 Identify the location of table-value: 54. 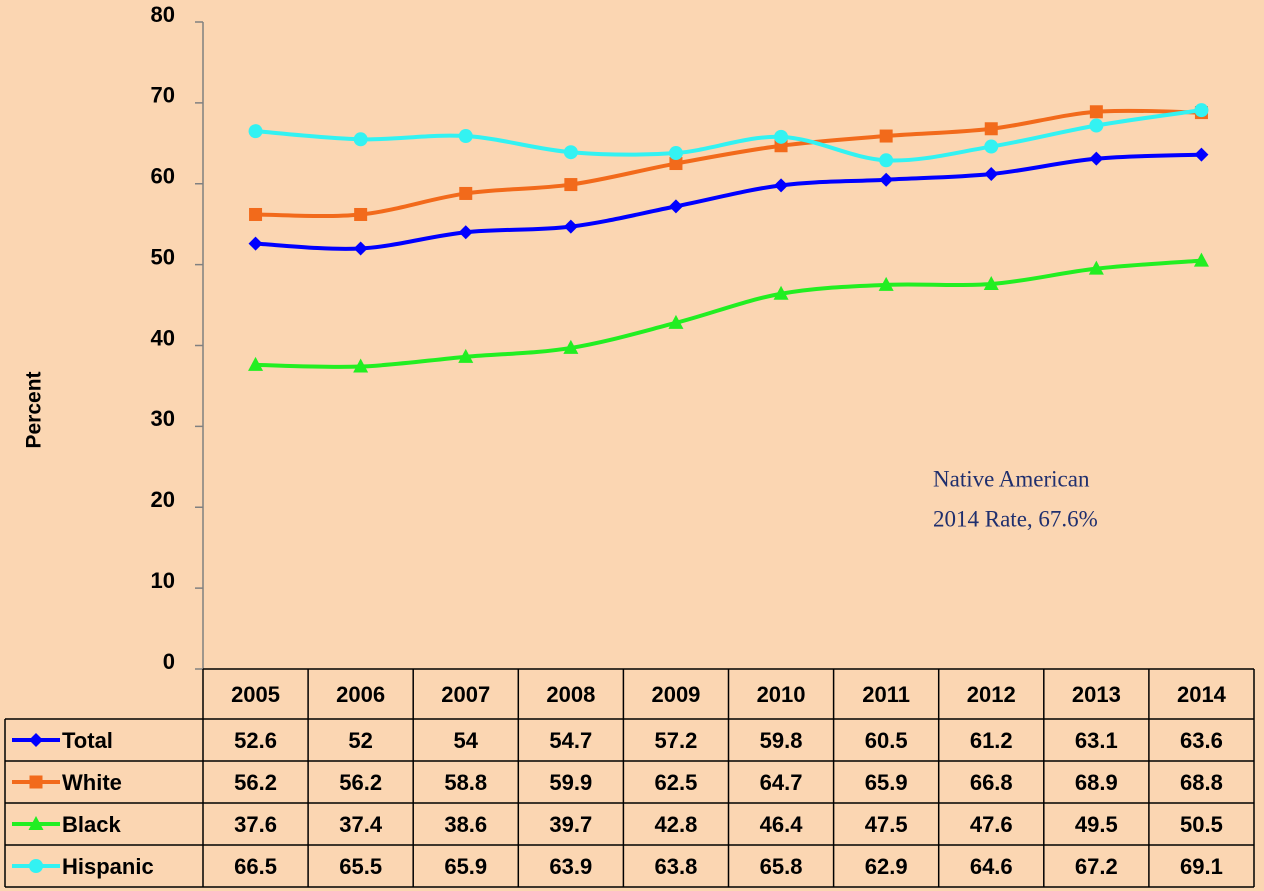
(466, 740).